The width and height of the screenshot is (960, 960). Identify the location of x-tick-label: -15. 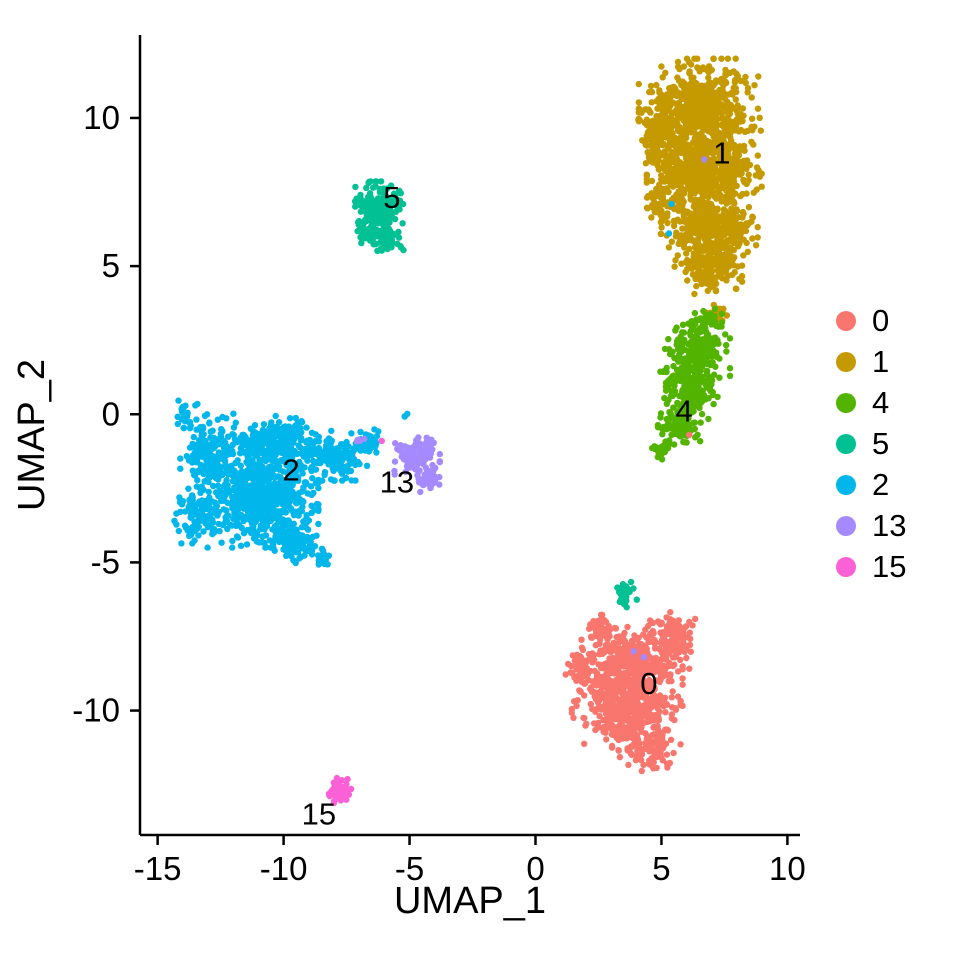
(158, 868).